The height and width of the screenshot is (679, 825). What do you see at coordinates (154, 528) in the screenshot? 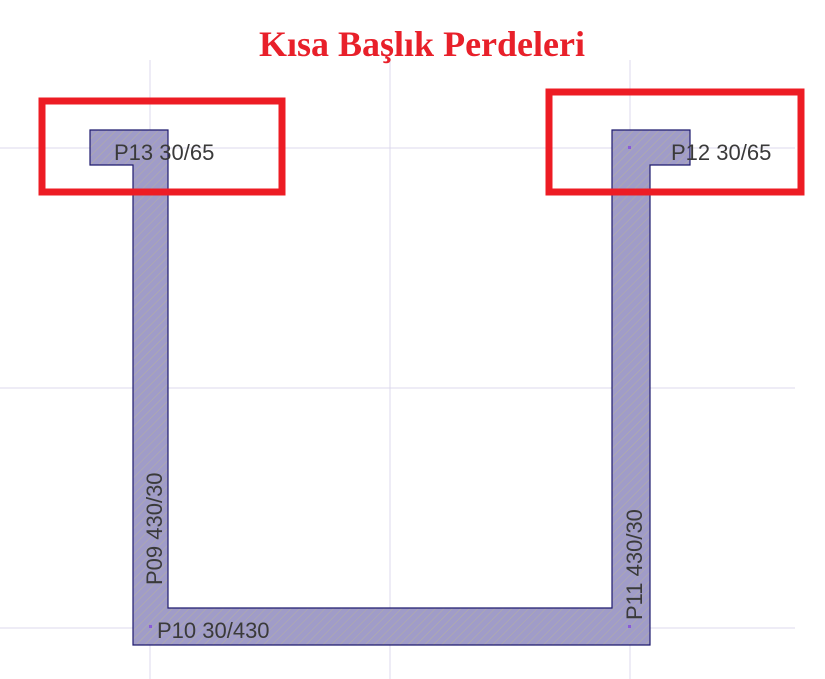
I see `wall-label-p09: P09 430/30` at bounding box center [154, 528].